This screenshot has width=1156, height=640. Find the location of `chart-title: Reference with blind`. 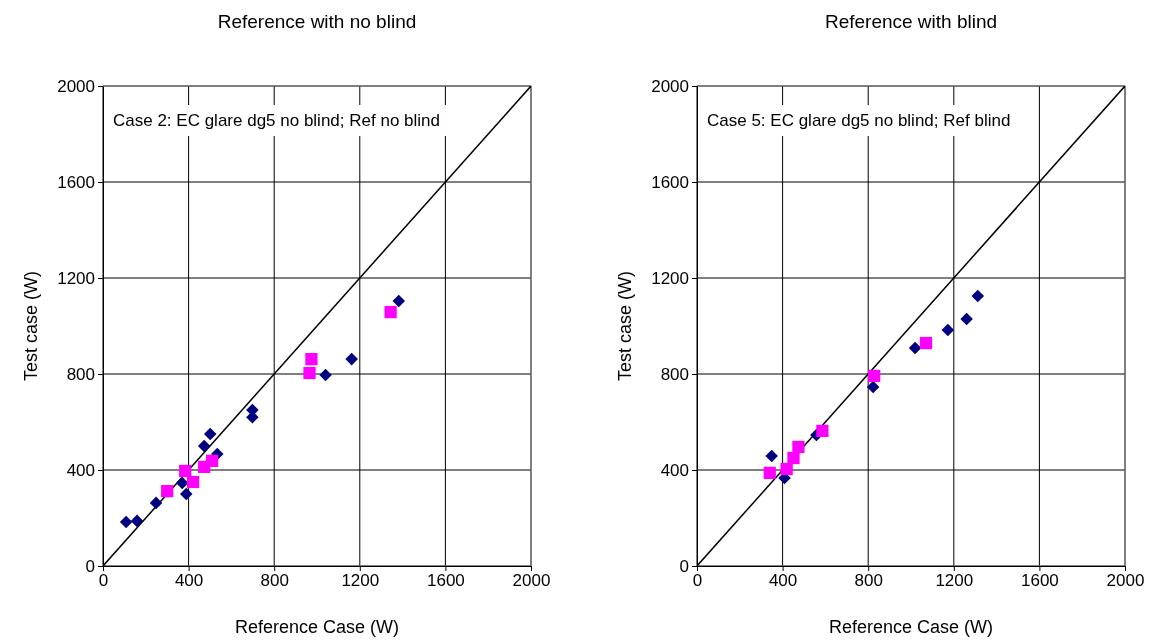

chart-title: Reference with blind is located at coordinates (911, 21).